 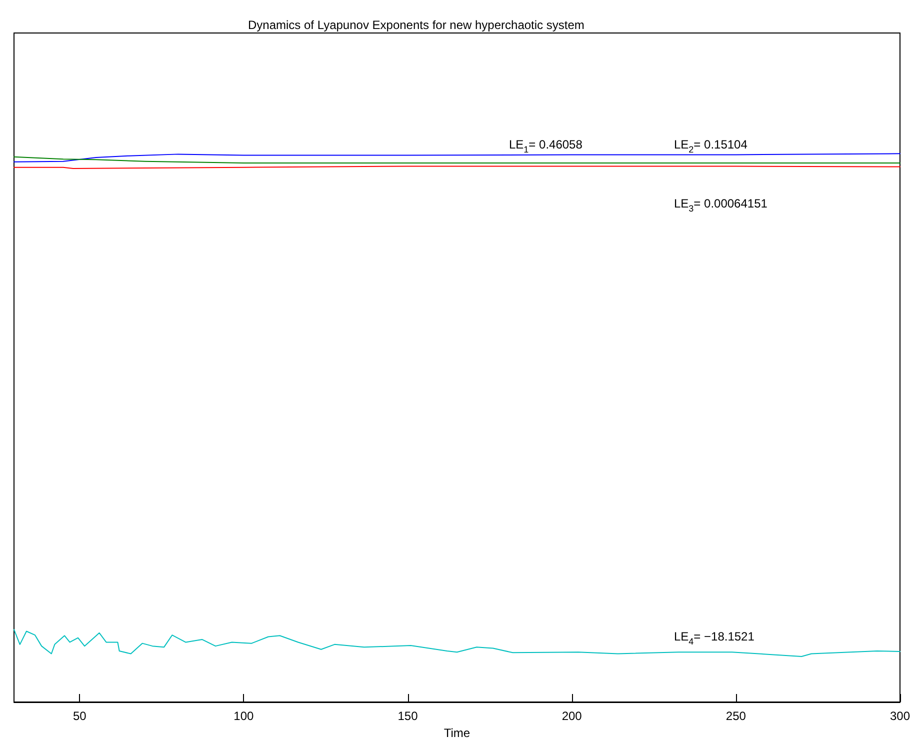 What do you see at coordinates (736, 716) in the screenshot?
I see `x-tick-label: 250` at bounding box center [736, 716].